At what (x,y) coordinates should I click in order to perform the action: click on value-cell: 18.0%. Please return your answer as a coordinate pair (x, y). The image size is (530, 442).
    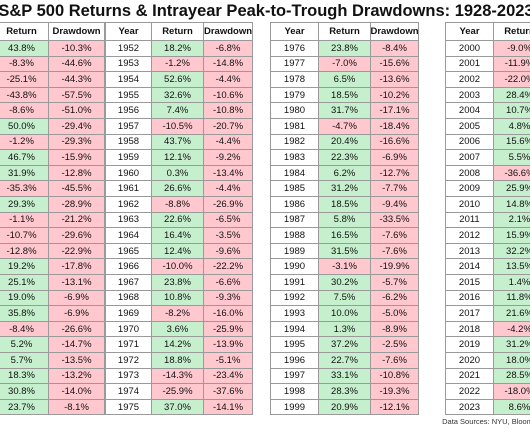
    Looking at the image, I should click on (511, 360).